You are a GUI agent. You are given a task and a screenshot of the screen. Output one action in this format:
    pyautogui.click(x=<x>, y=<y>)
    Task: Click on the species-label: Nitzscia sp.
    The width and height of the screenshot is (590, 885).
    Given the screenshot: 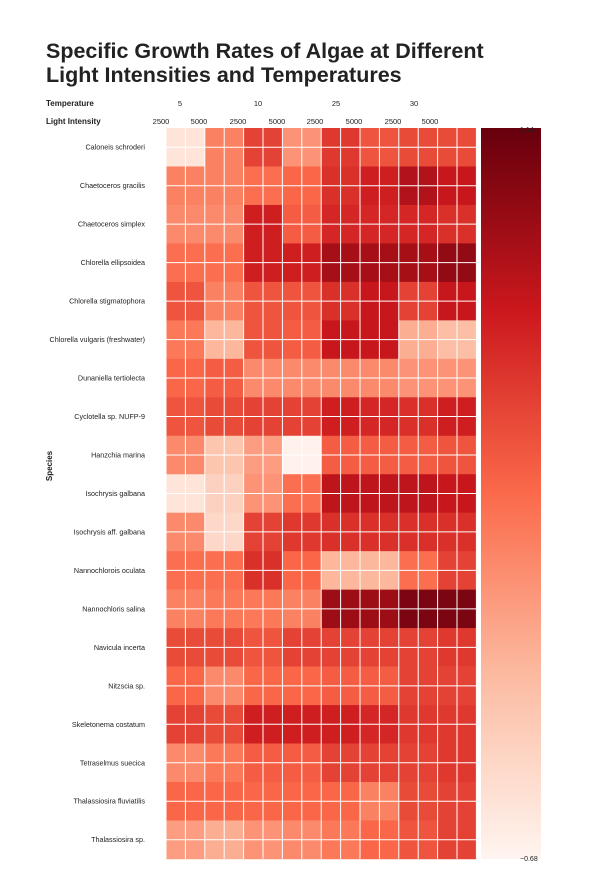 What is the action you would take?
    pyautogui.click(x=126, y=685)
    